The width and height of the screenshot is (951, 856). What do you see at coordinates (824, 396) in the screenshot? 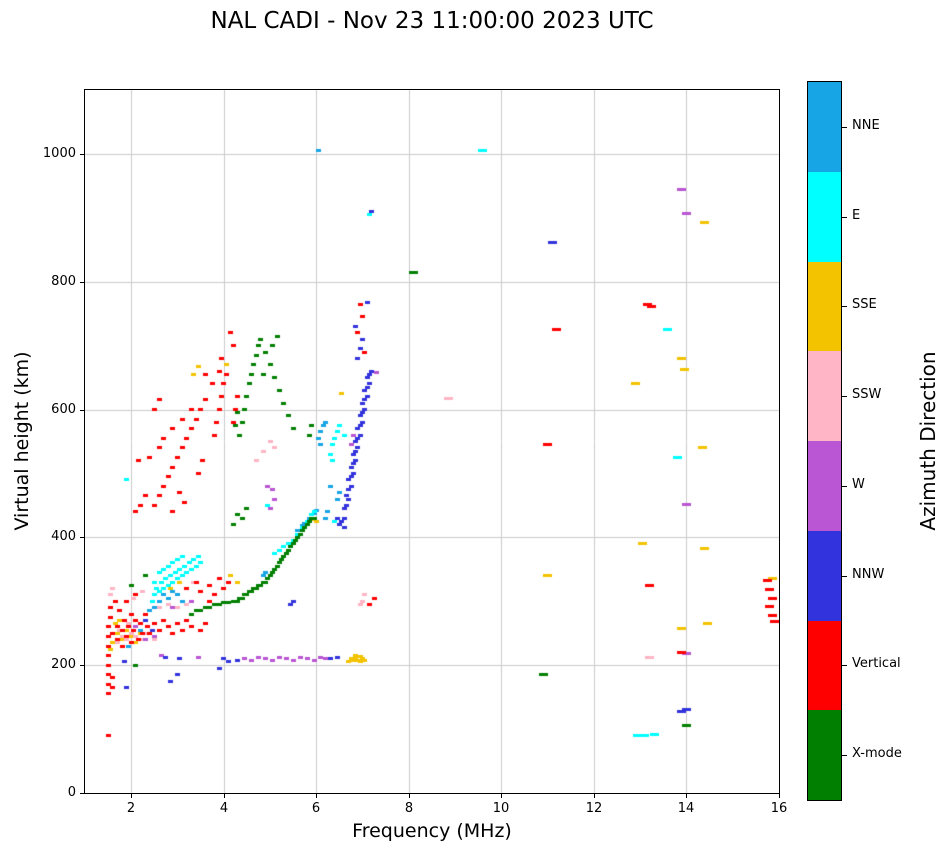
I see `colorbar-segment-ssw` at bounding box center [824, 396].